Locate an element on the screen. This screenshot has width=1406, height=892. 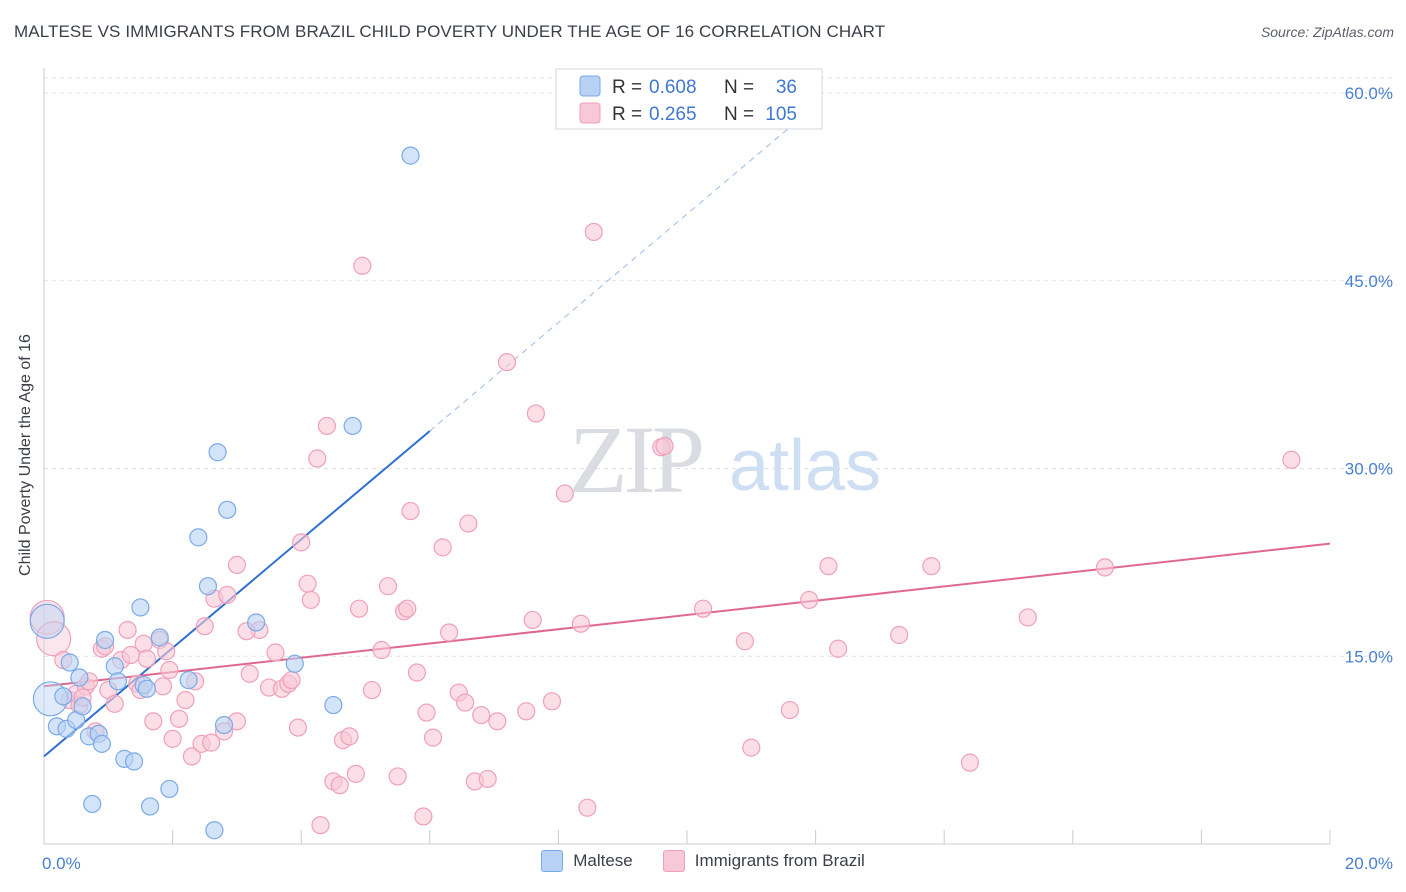
r-value-0: 0.608 is located at coordinates (673, 87).